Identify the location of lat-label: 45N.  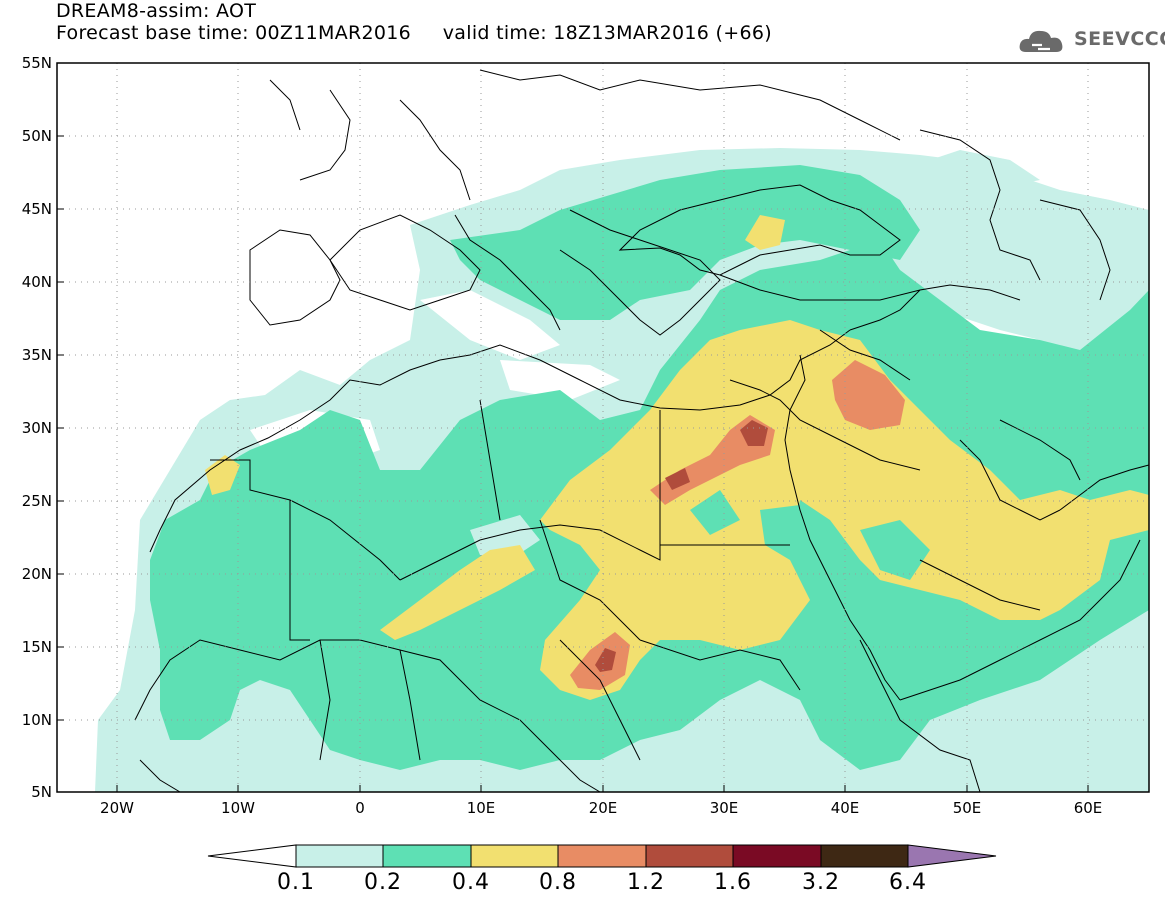
(36, 209).